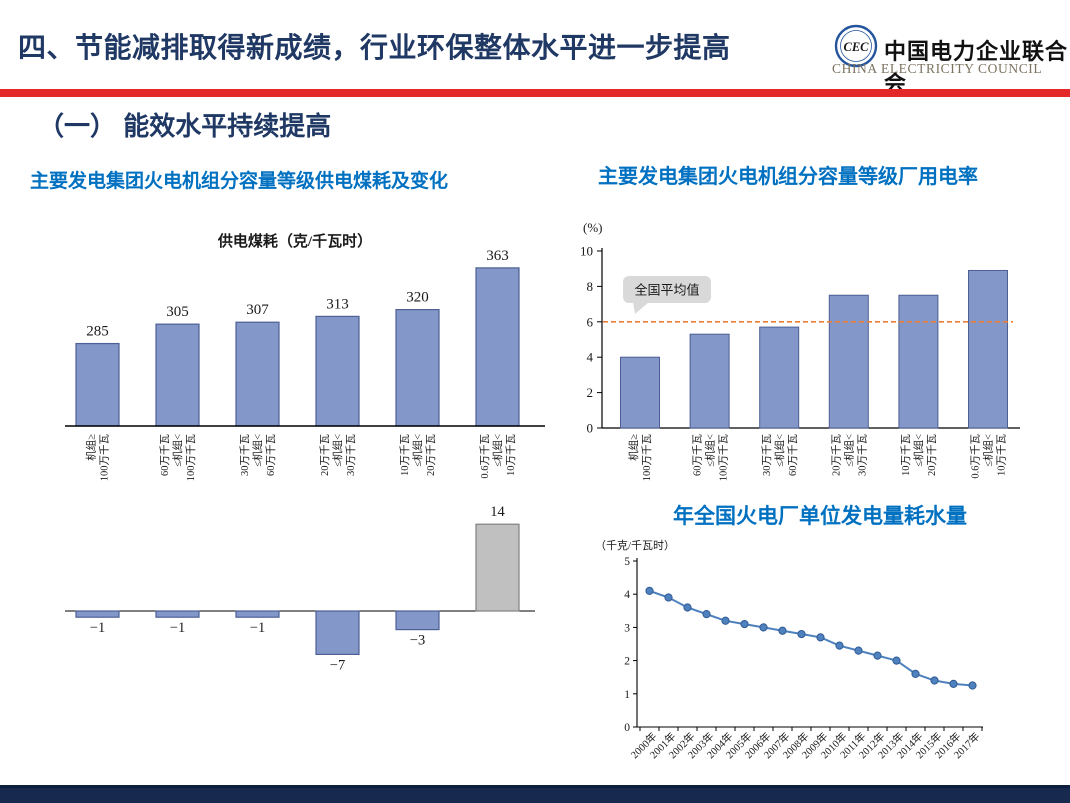 This screenshot has height=803, width=1070. What do you see at coordinates (185, 126) in the screenshot?
I see `section-heading: （一） 能效水平持续提高` at bounding box center [185, 126].